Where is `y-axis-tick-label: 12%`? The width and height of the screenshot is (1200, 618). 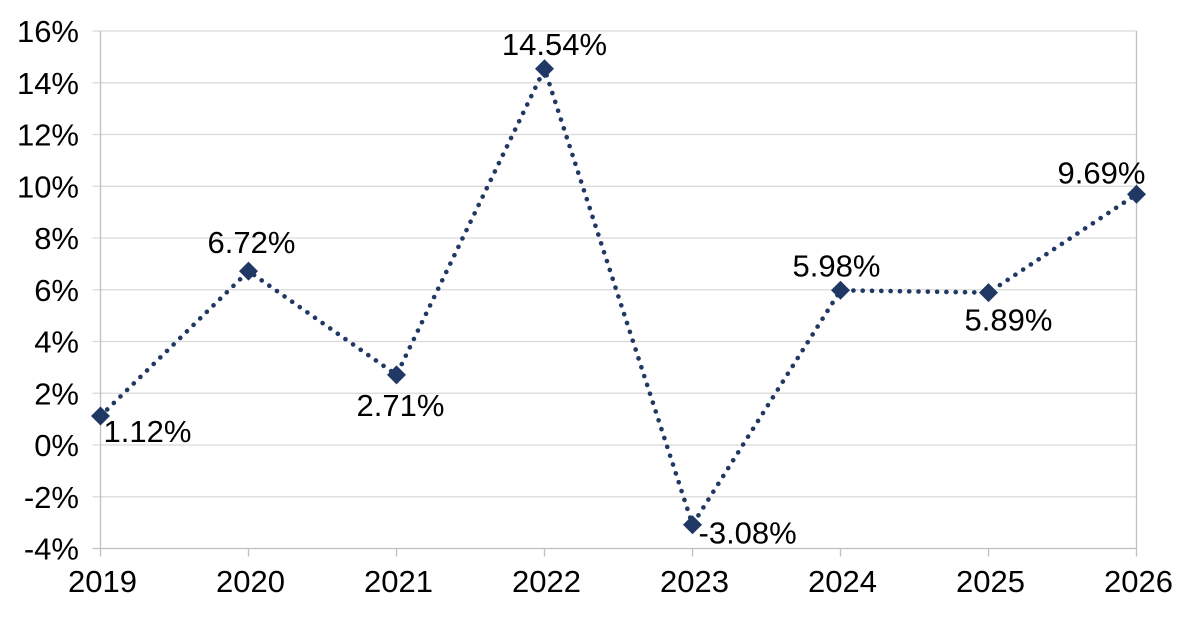 y-axis-tick-label: 12% is located at coordinates (48, 135).